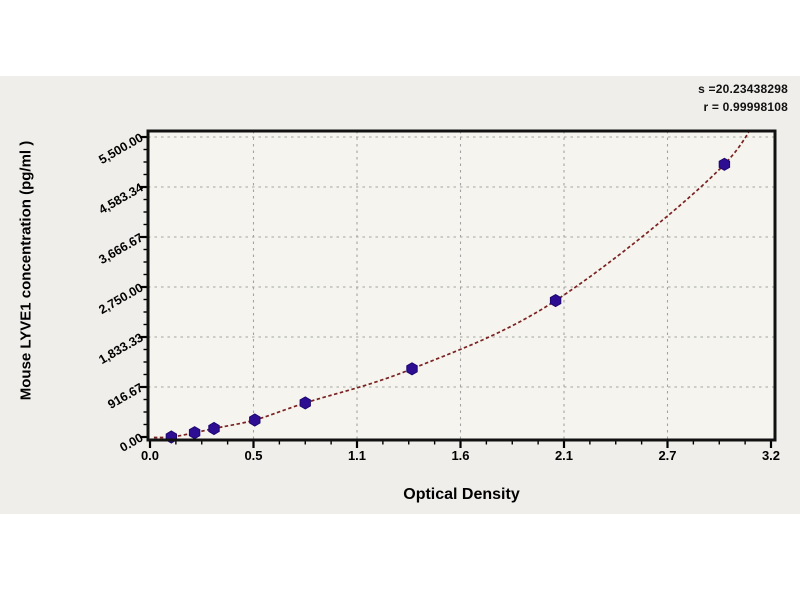 The width and height of the screenshot is (800, 600). Describe the element at coordinates (461, 494) in the screenshot. I see `x-axis-title: Optical Density` at that location.